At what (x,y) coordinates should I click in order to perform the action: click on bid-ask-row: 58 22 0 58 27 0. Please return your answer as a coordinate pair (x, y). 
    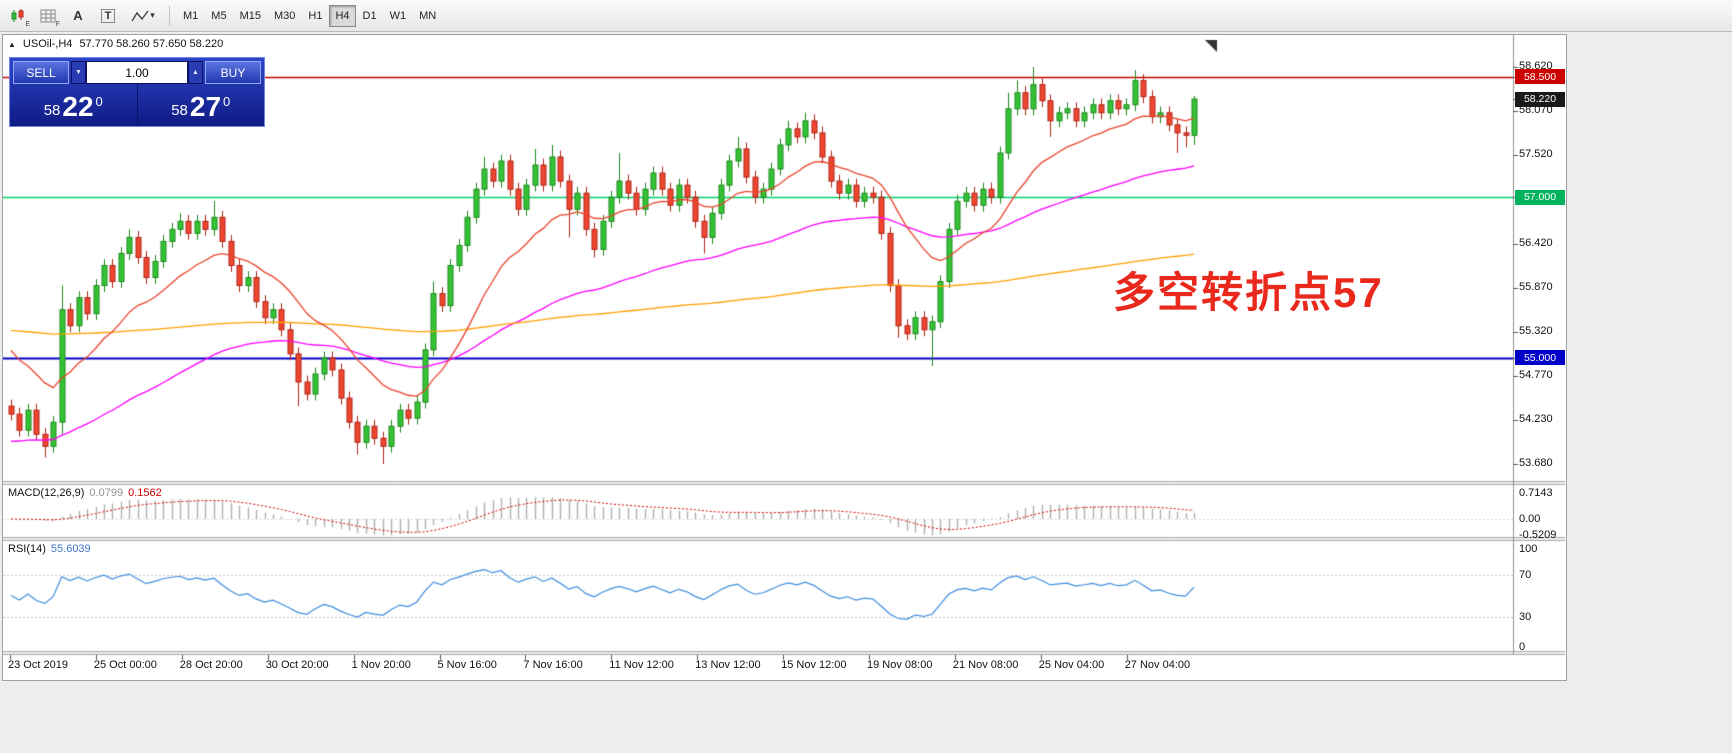
    Looking at the image, I should click on (137, 104).